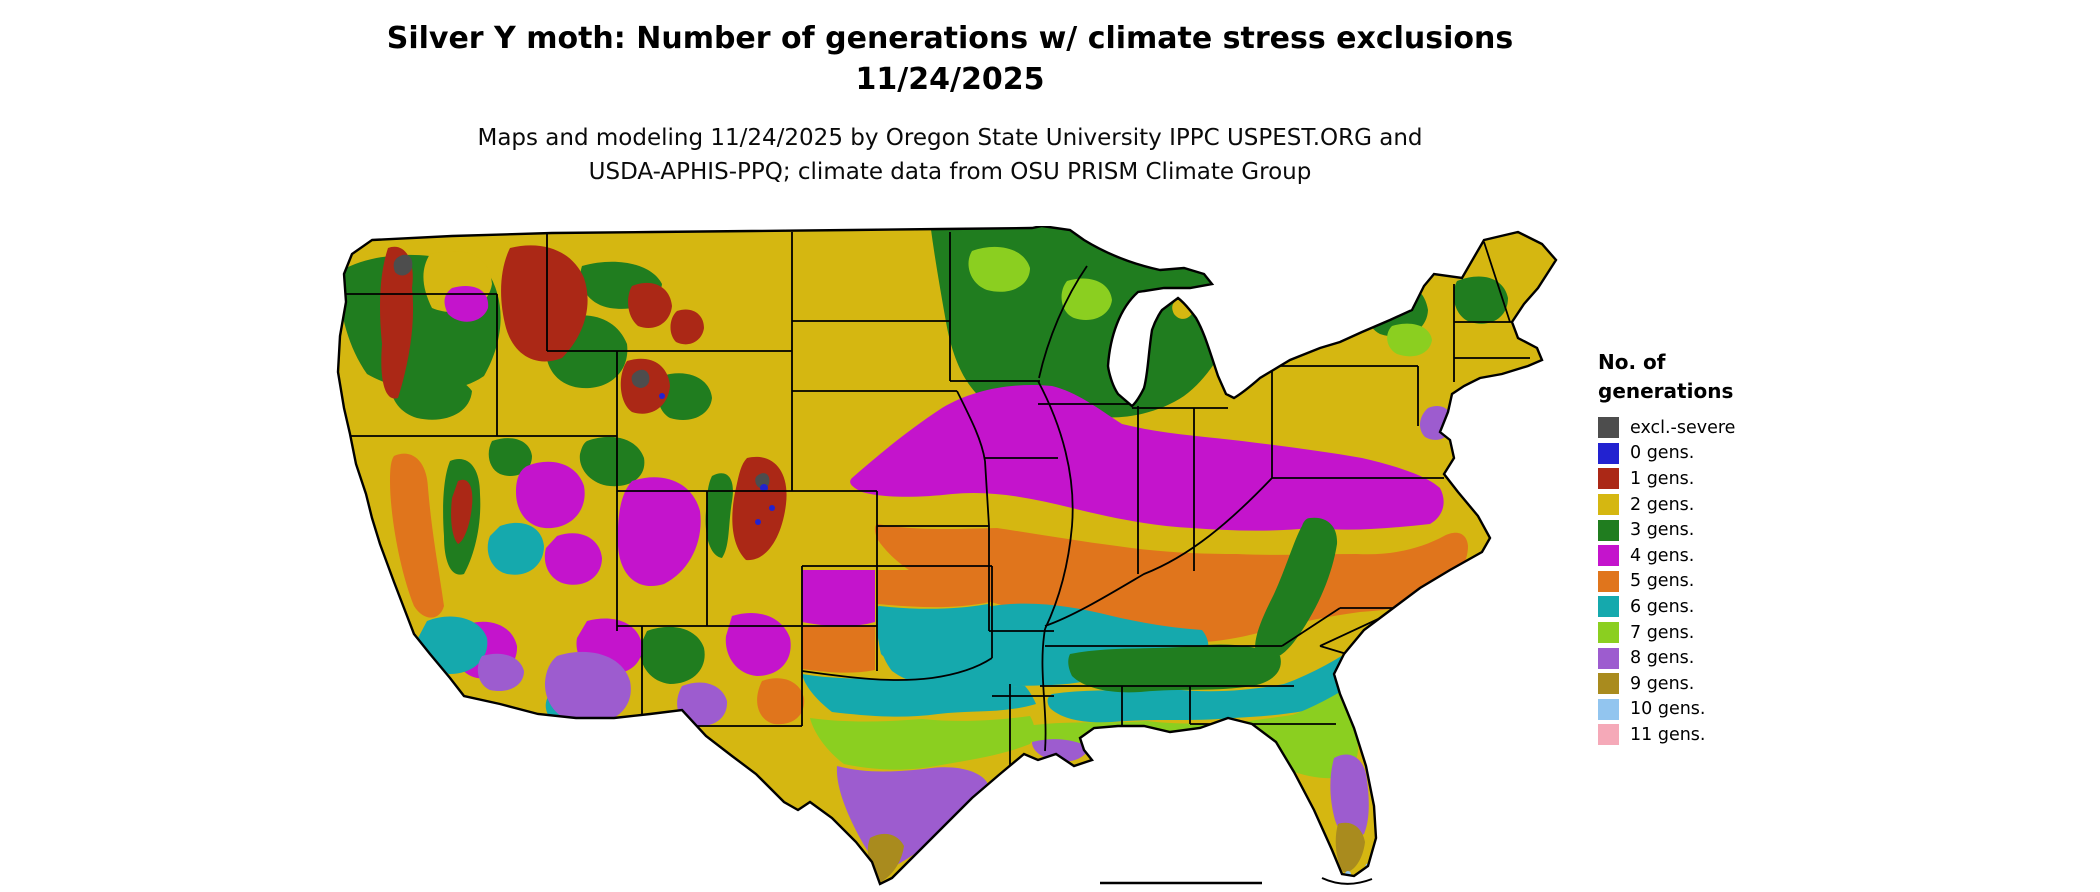  I want to click on legend-item-0: 0 gens., so click(1666, 454).